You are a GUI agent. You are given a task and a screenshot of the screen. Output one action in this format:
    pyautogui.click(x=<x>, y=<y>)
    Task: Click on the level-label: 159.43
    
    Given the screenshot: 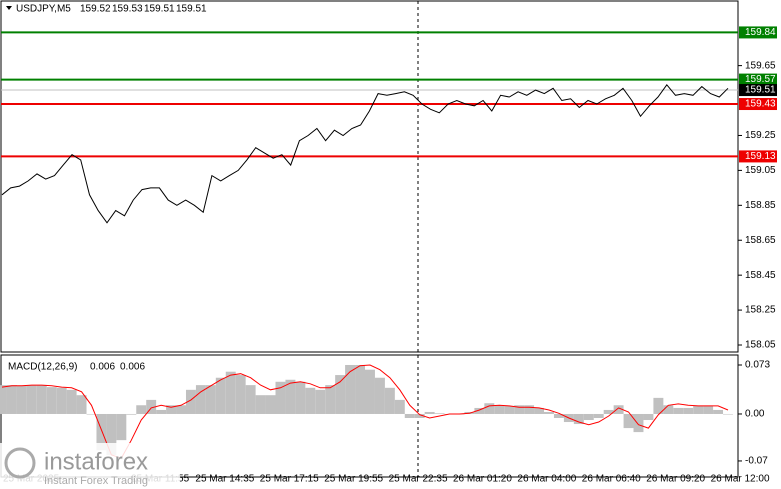 What is the action you would take?
    pyautogui.click(x=760, y=104)
    